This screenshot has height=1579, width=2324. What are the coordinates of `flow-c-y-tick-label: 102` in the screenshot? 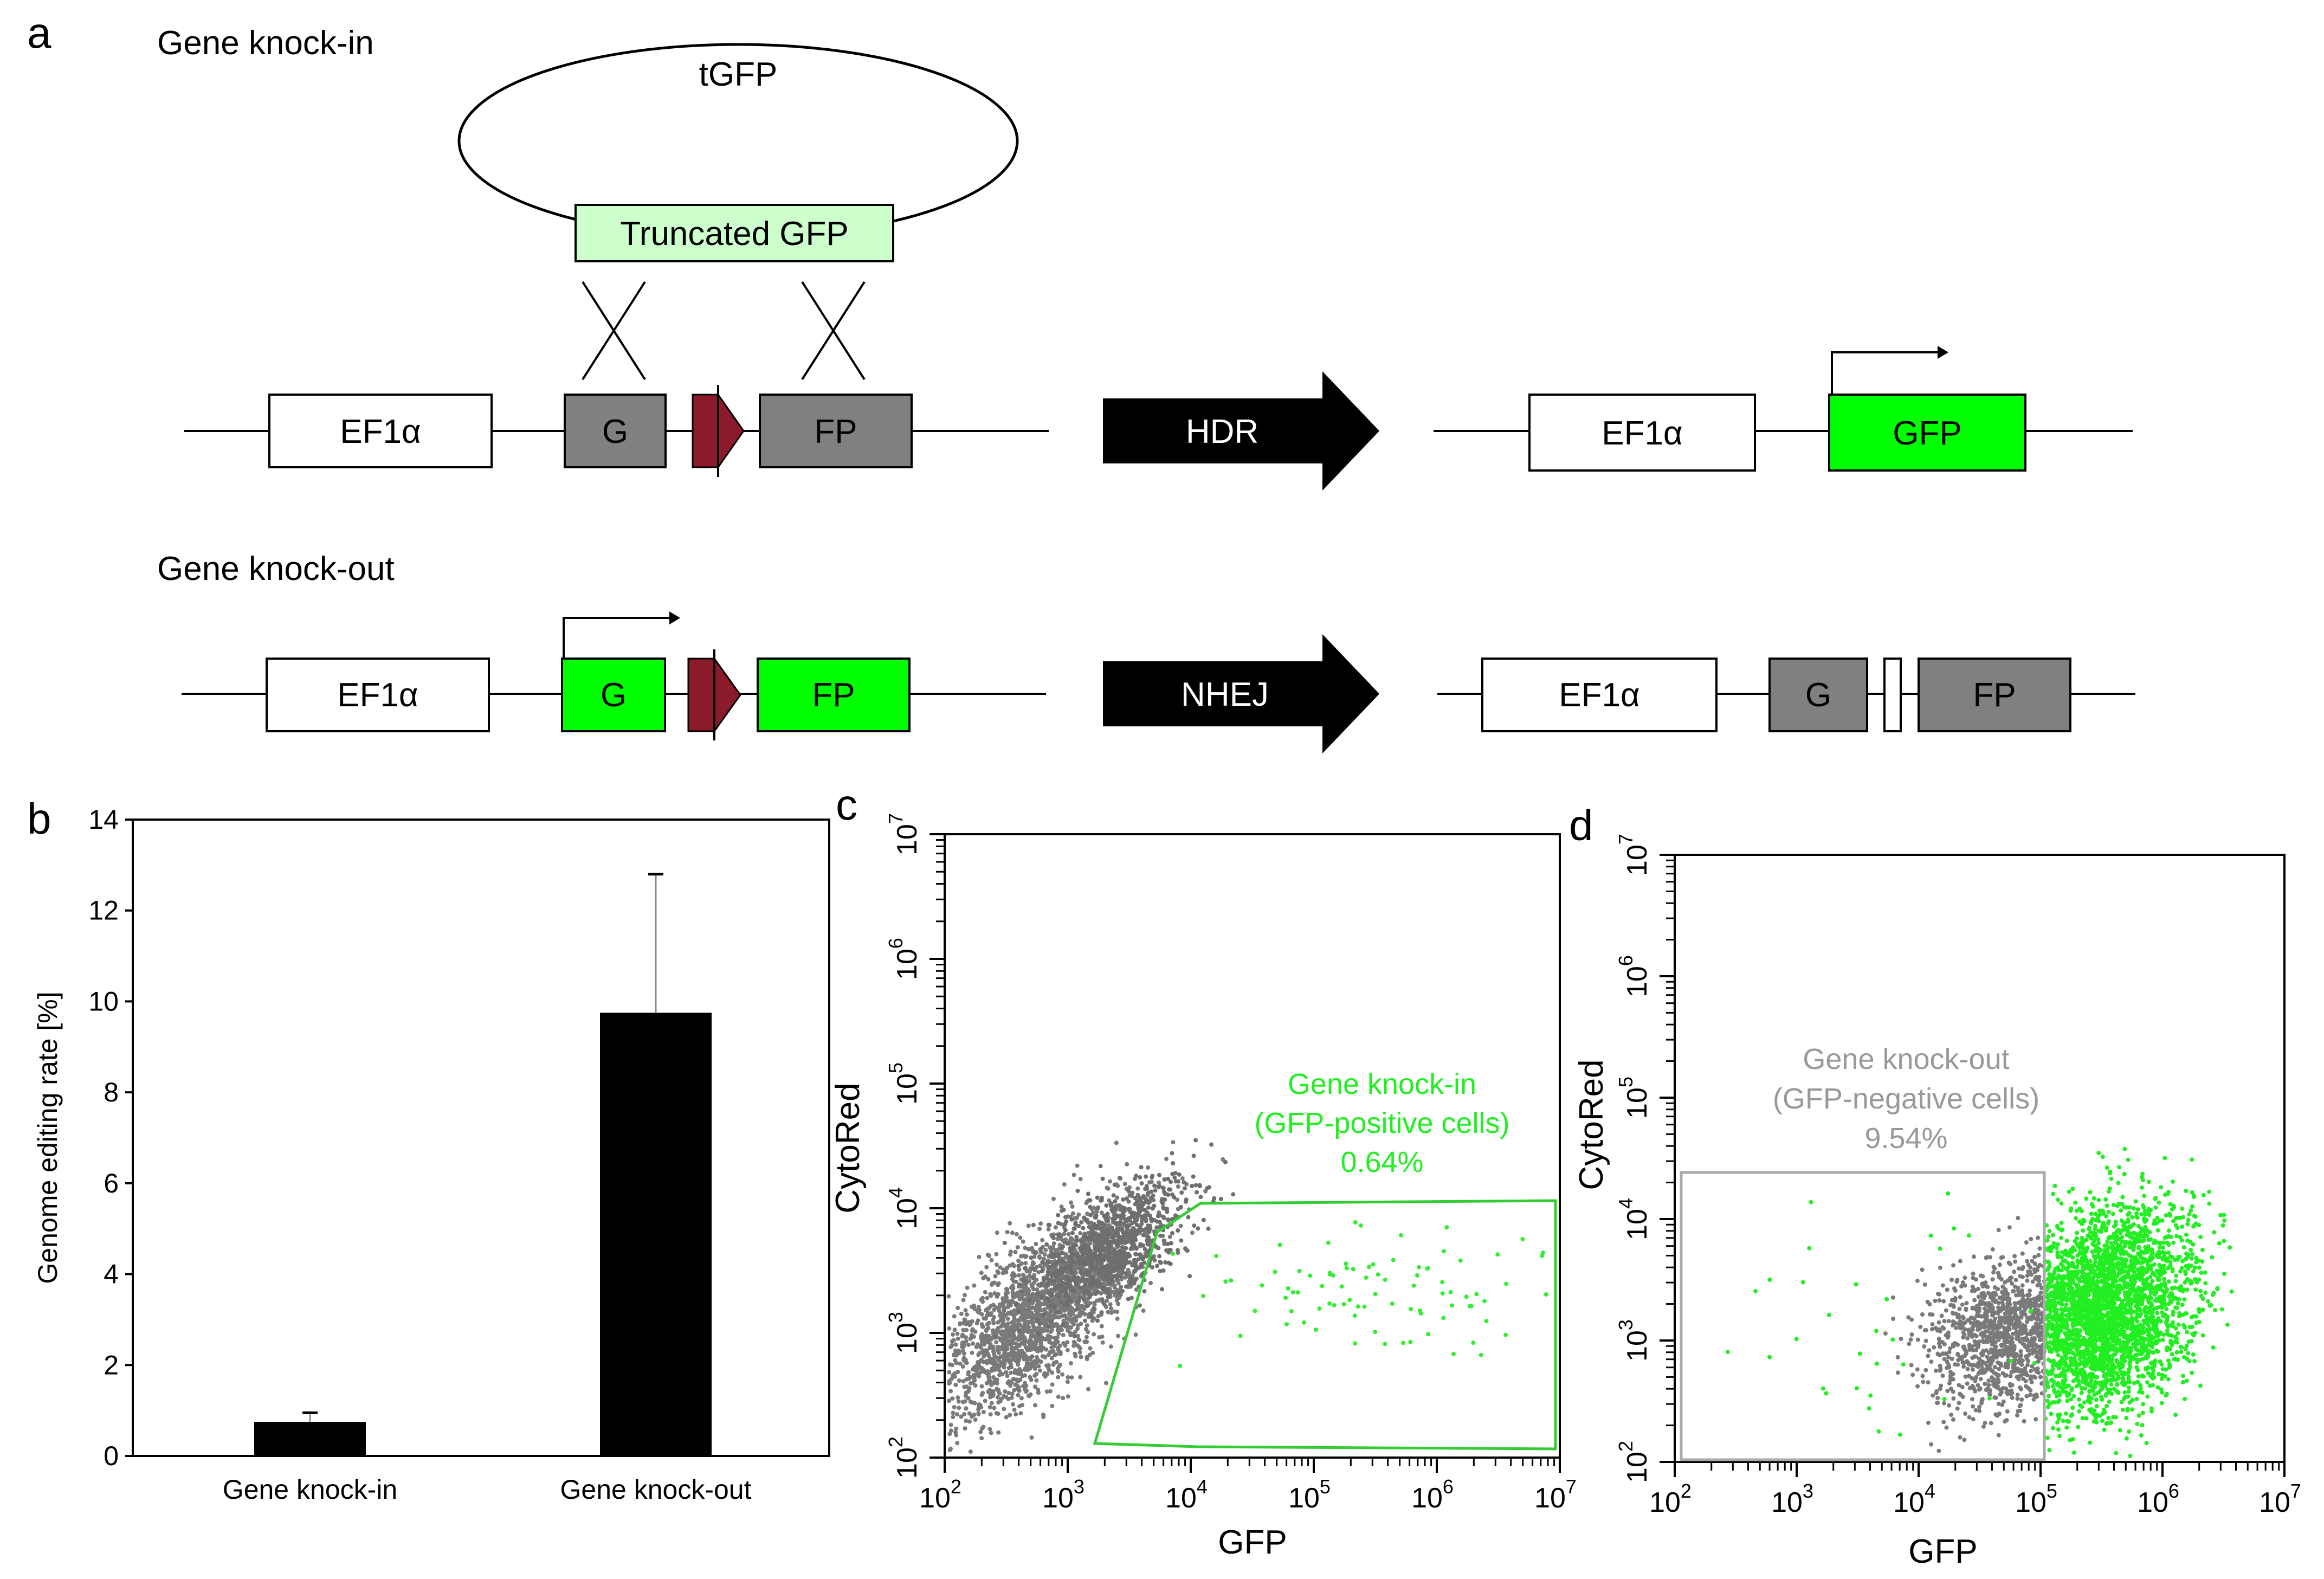 It's located at (904, 1457).